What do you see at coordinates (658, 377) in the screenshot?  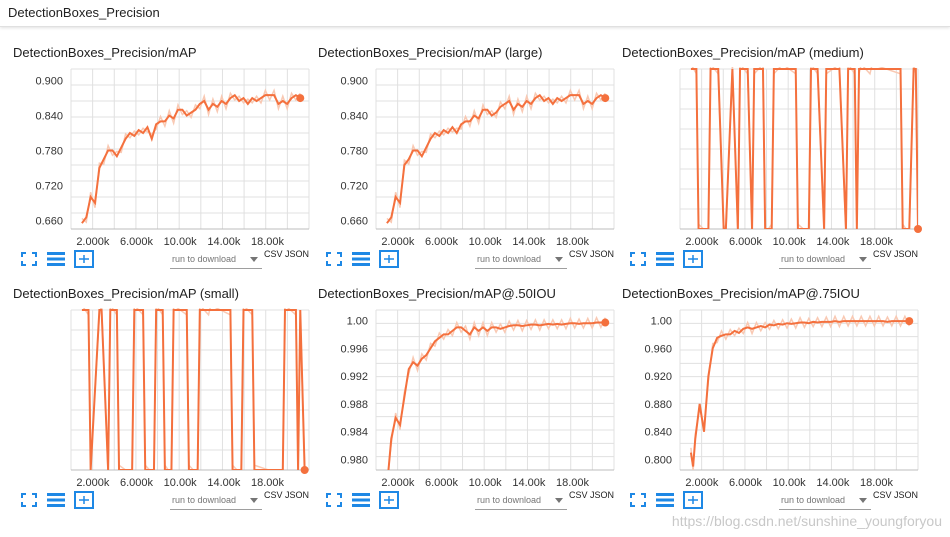 I see `y-tick-label: 0.920` at bounding box center [658, 377].